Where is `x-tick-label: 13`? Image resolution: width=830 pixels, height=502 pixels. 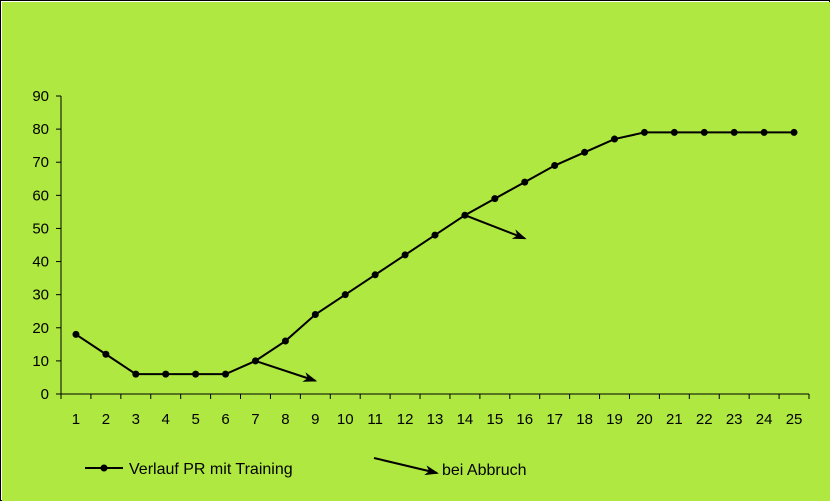
x-tick-label: 13 is located at coordinates (435, 419).